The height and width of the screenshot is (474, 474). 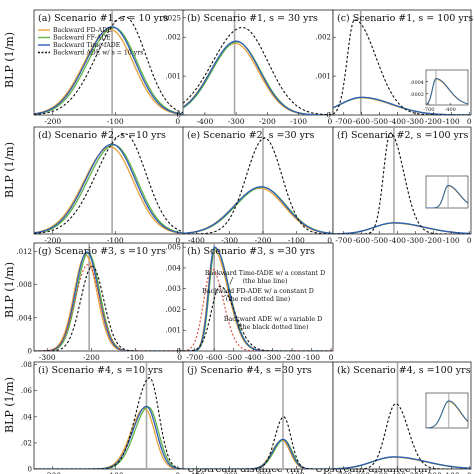 I want to click on x-tick-label: -500, so click(x=379, y=240).